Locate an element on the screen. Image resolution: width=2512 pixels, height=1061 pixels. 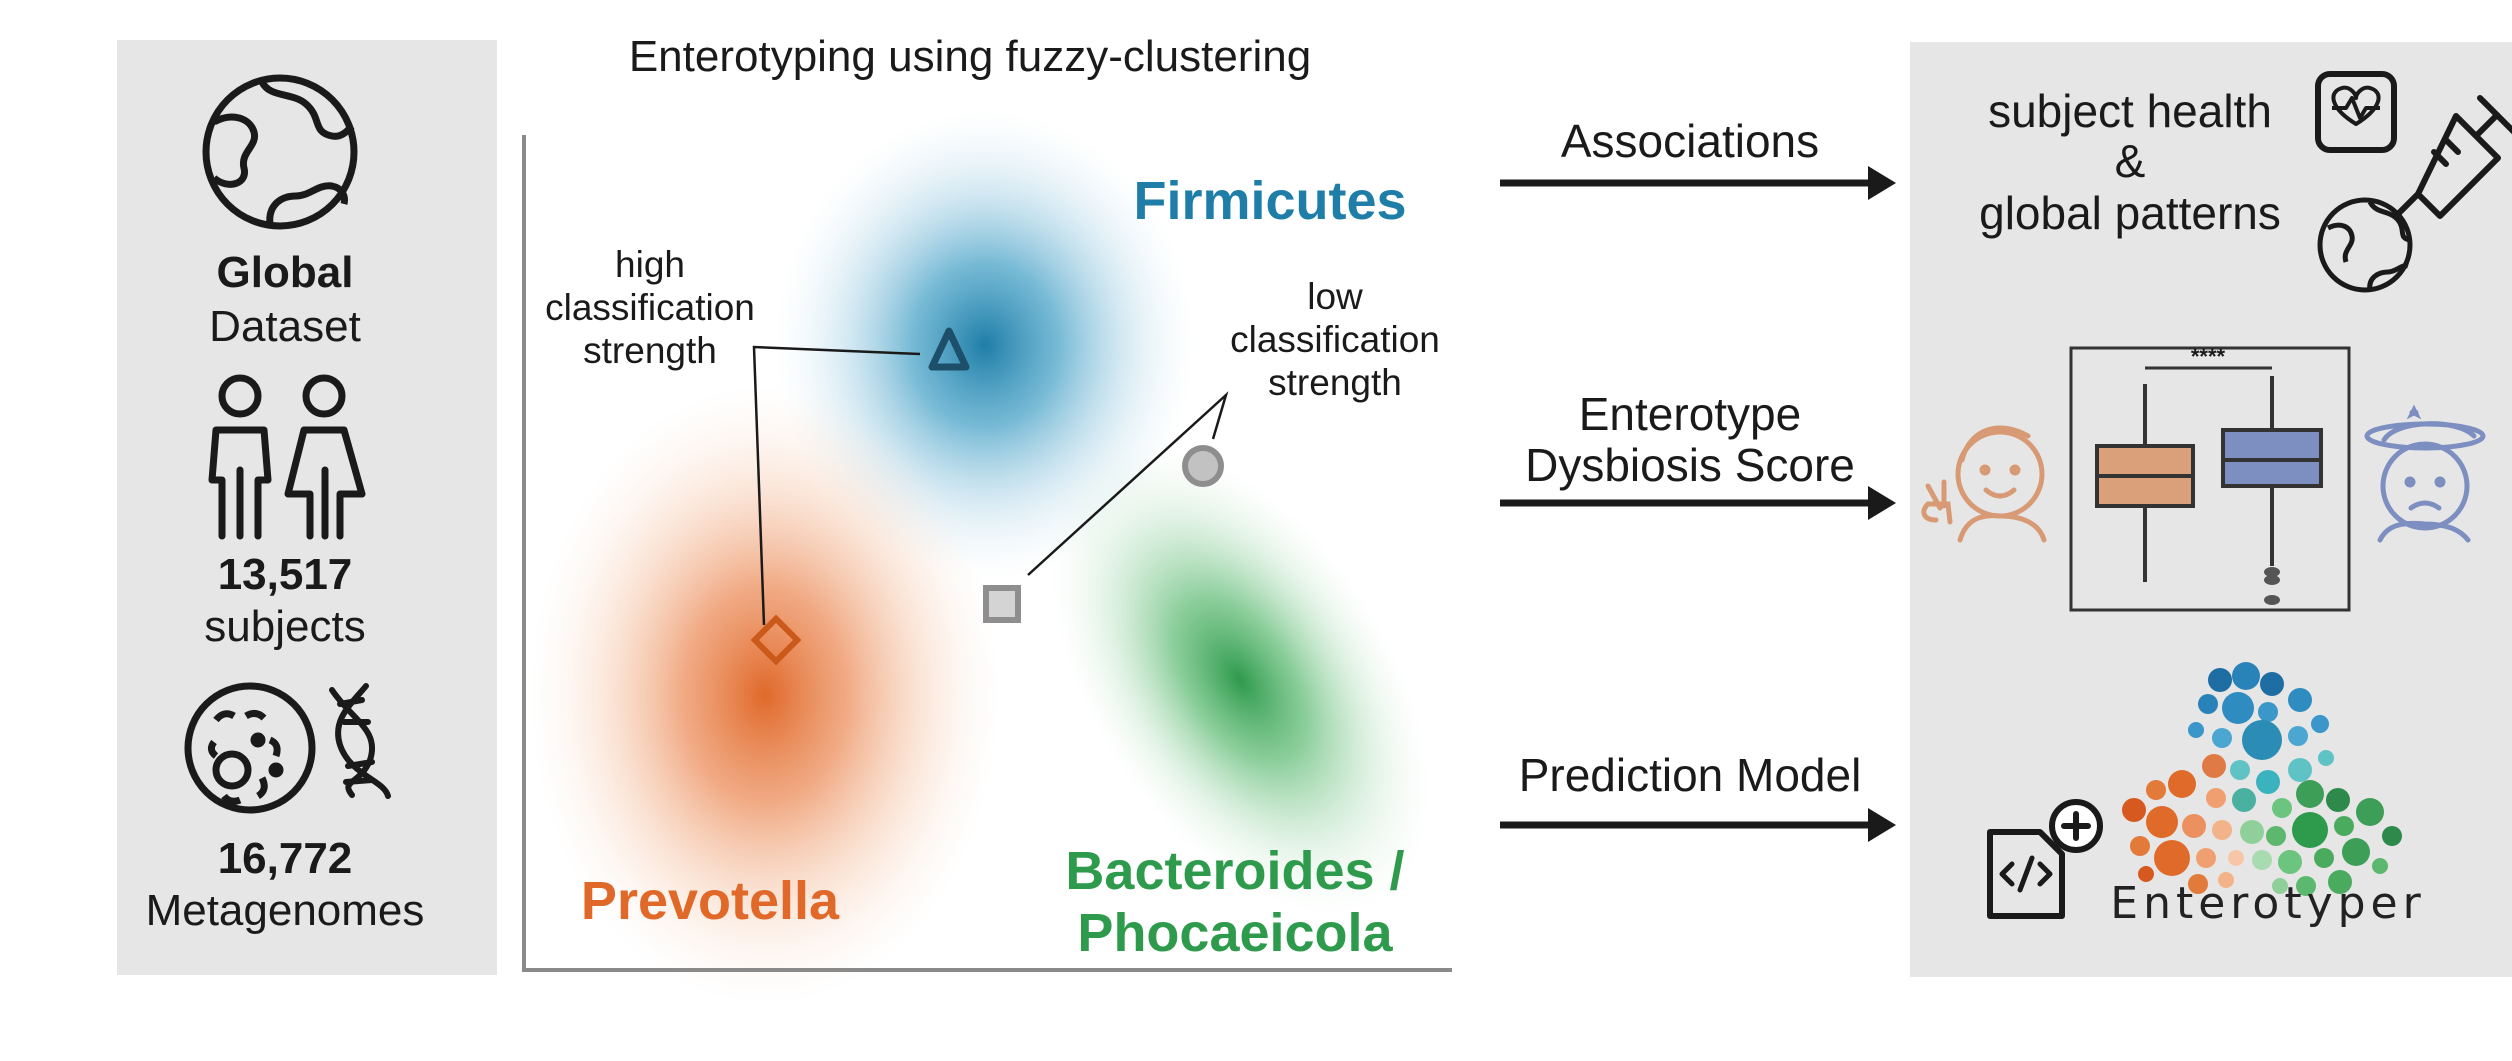
plot-title: Enterotyping using fuzzy-clustering is located at coordinates (970, 56).